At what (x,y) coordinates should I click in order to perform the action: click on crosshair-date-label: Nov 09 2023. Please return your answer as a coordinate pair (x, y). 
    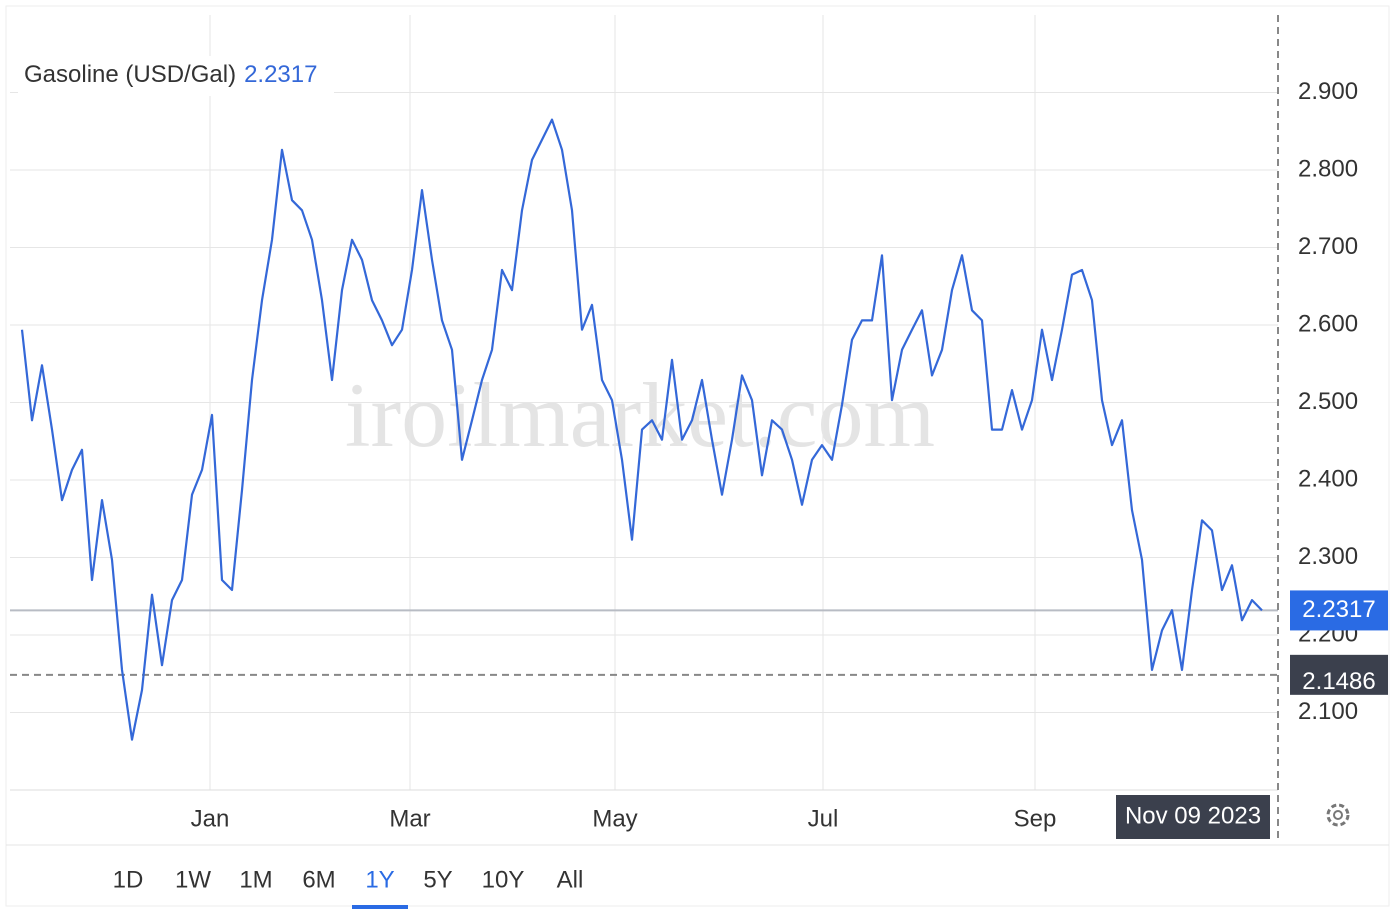
    Looking at the image, I should click on (1193, 815).